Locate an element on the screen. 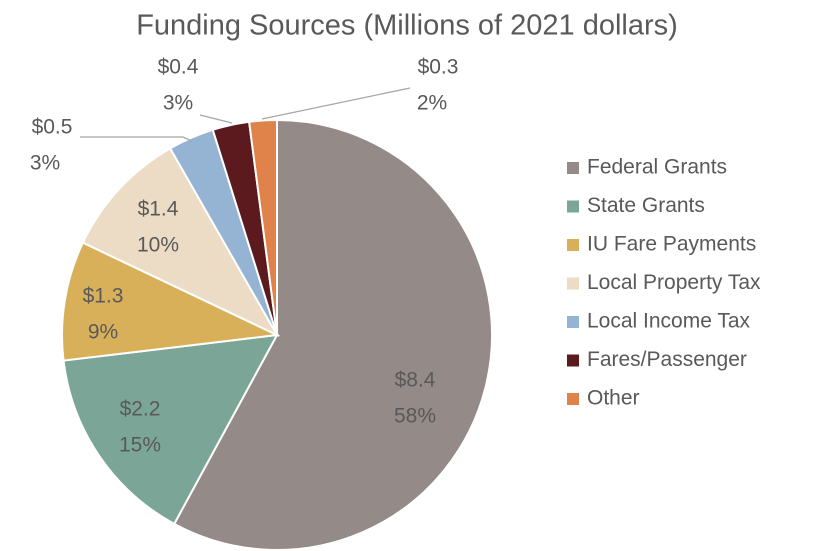 The width and height of the screenshot is (832, 551). value-label: $0.5 is located at coordinates (52, 127).